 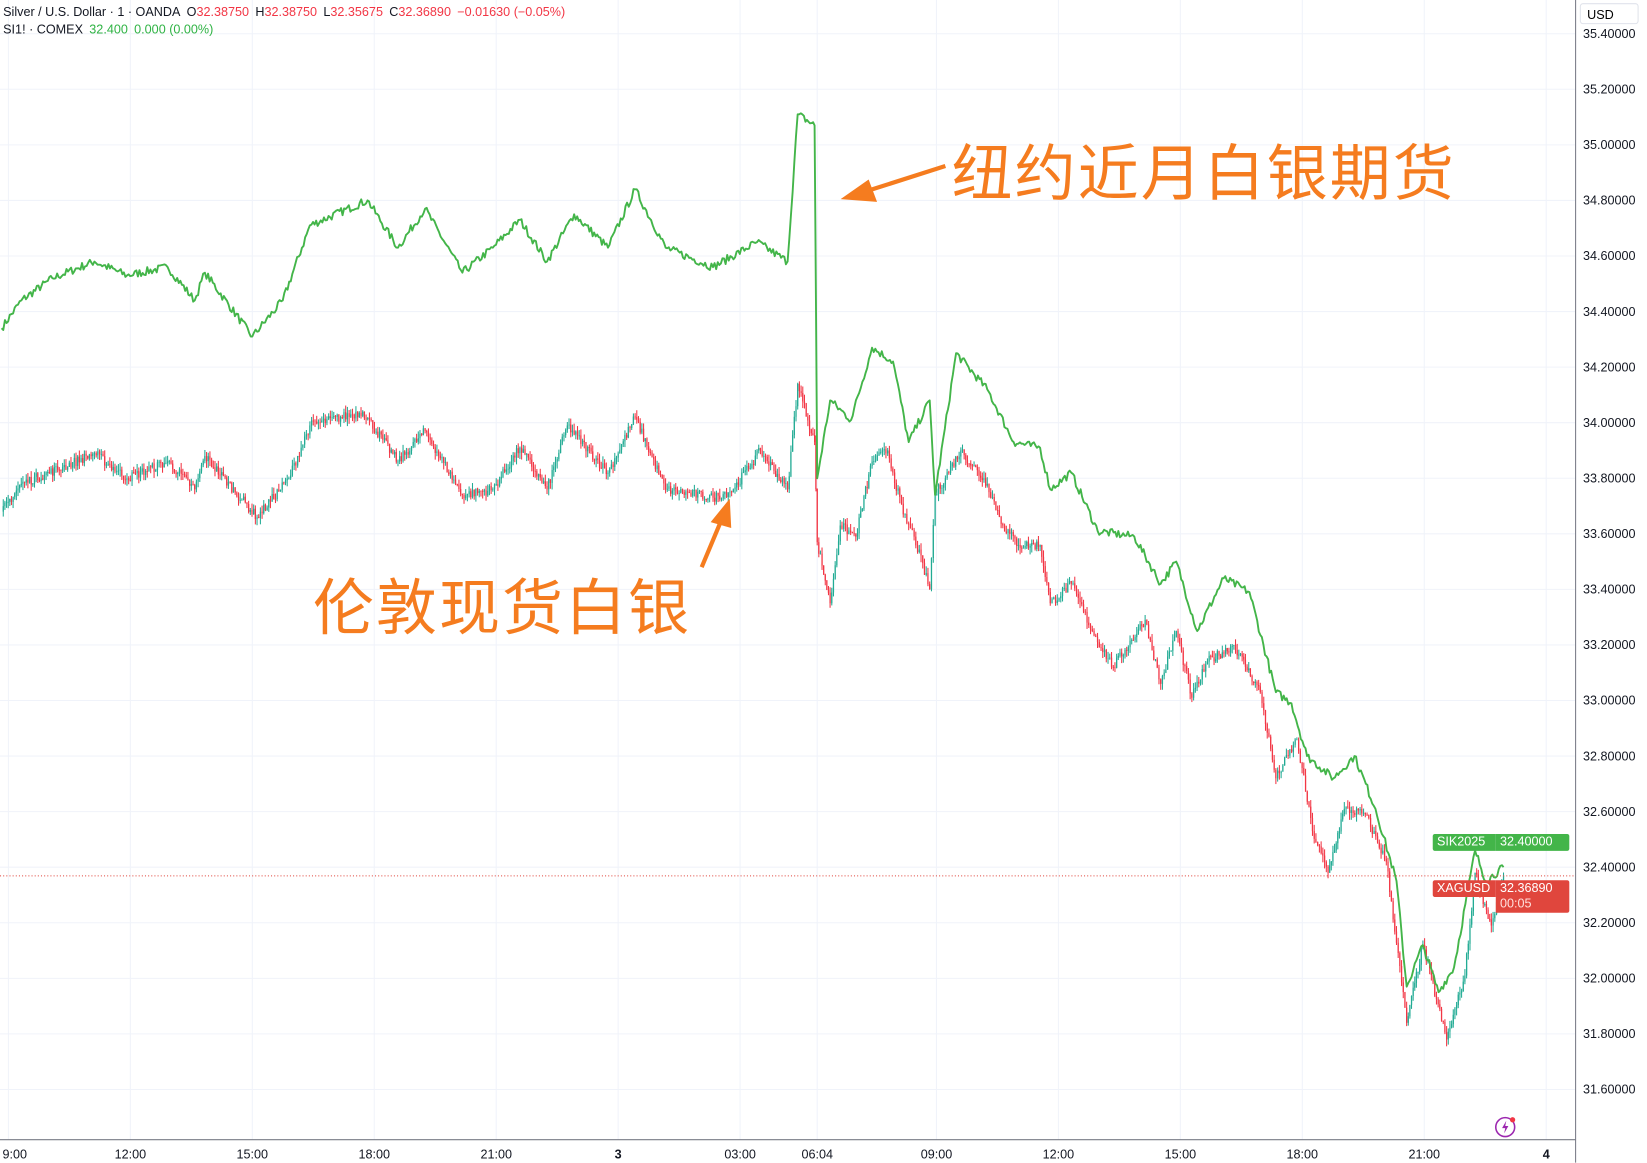 What do you see at coordinates (43, 29) in the screenshot?
I see `compare-symbol-title: SI1! · COMEX` at bounding box center [43, 29].